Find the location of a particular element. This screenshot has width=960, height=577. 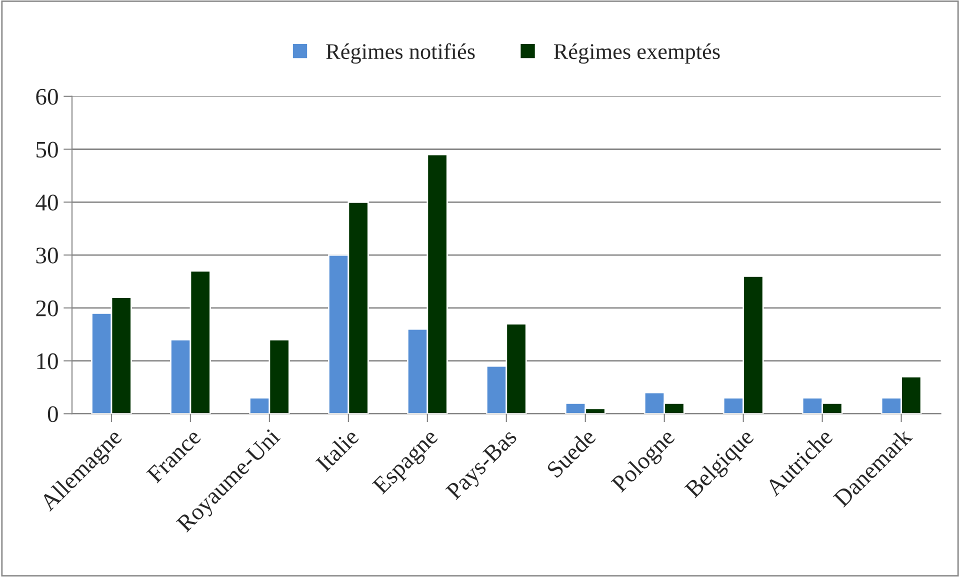

legend-label: Régimes exemptés is located at coordinates (637, 53).